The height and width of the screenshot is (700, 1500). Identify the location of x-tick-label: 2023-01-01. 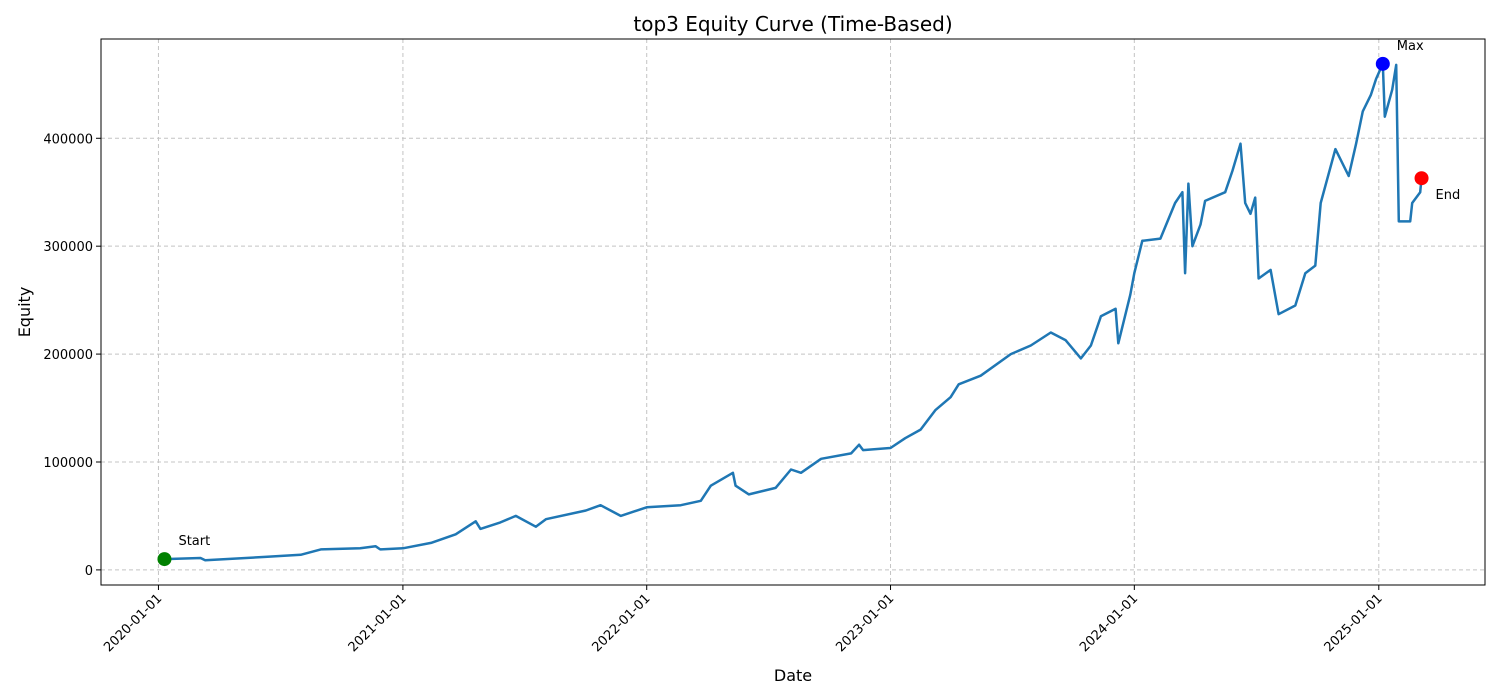
(865, 623).